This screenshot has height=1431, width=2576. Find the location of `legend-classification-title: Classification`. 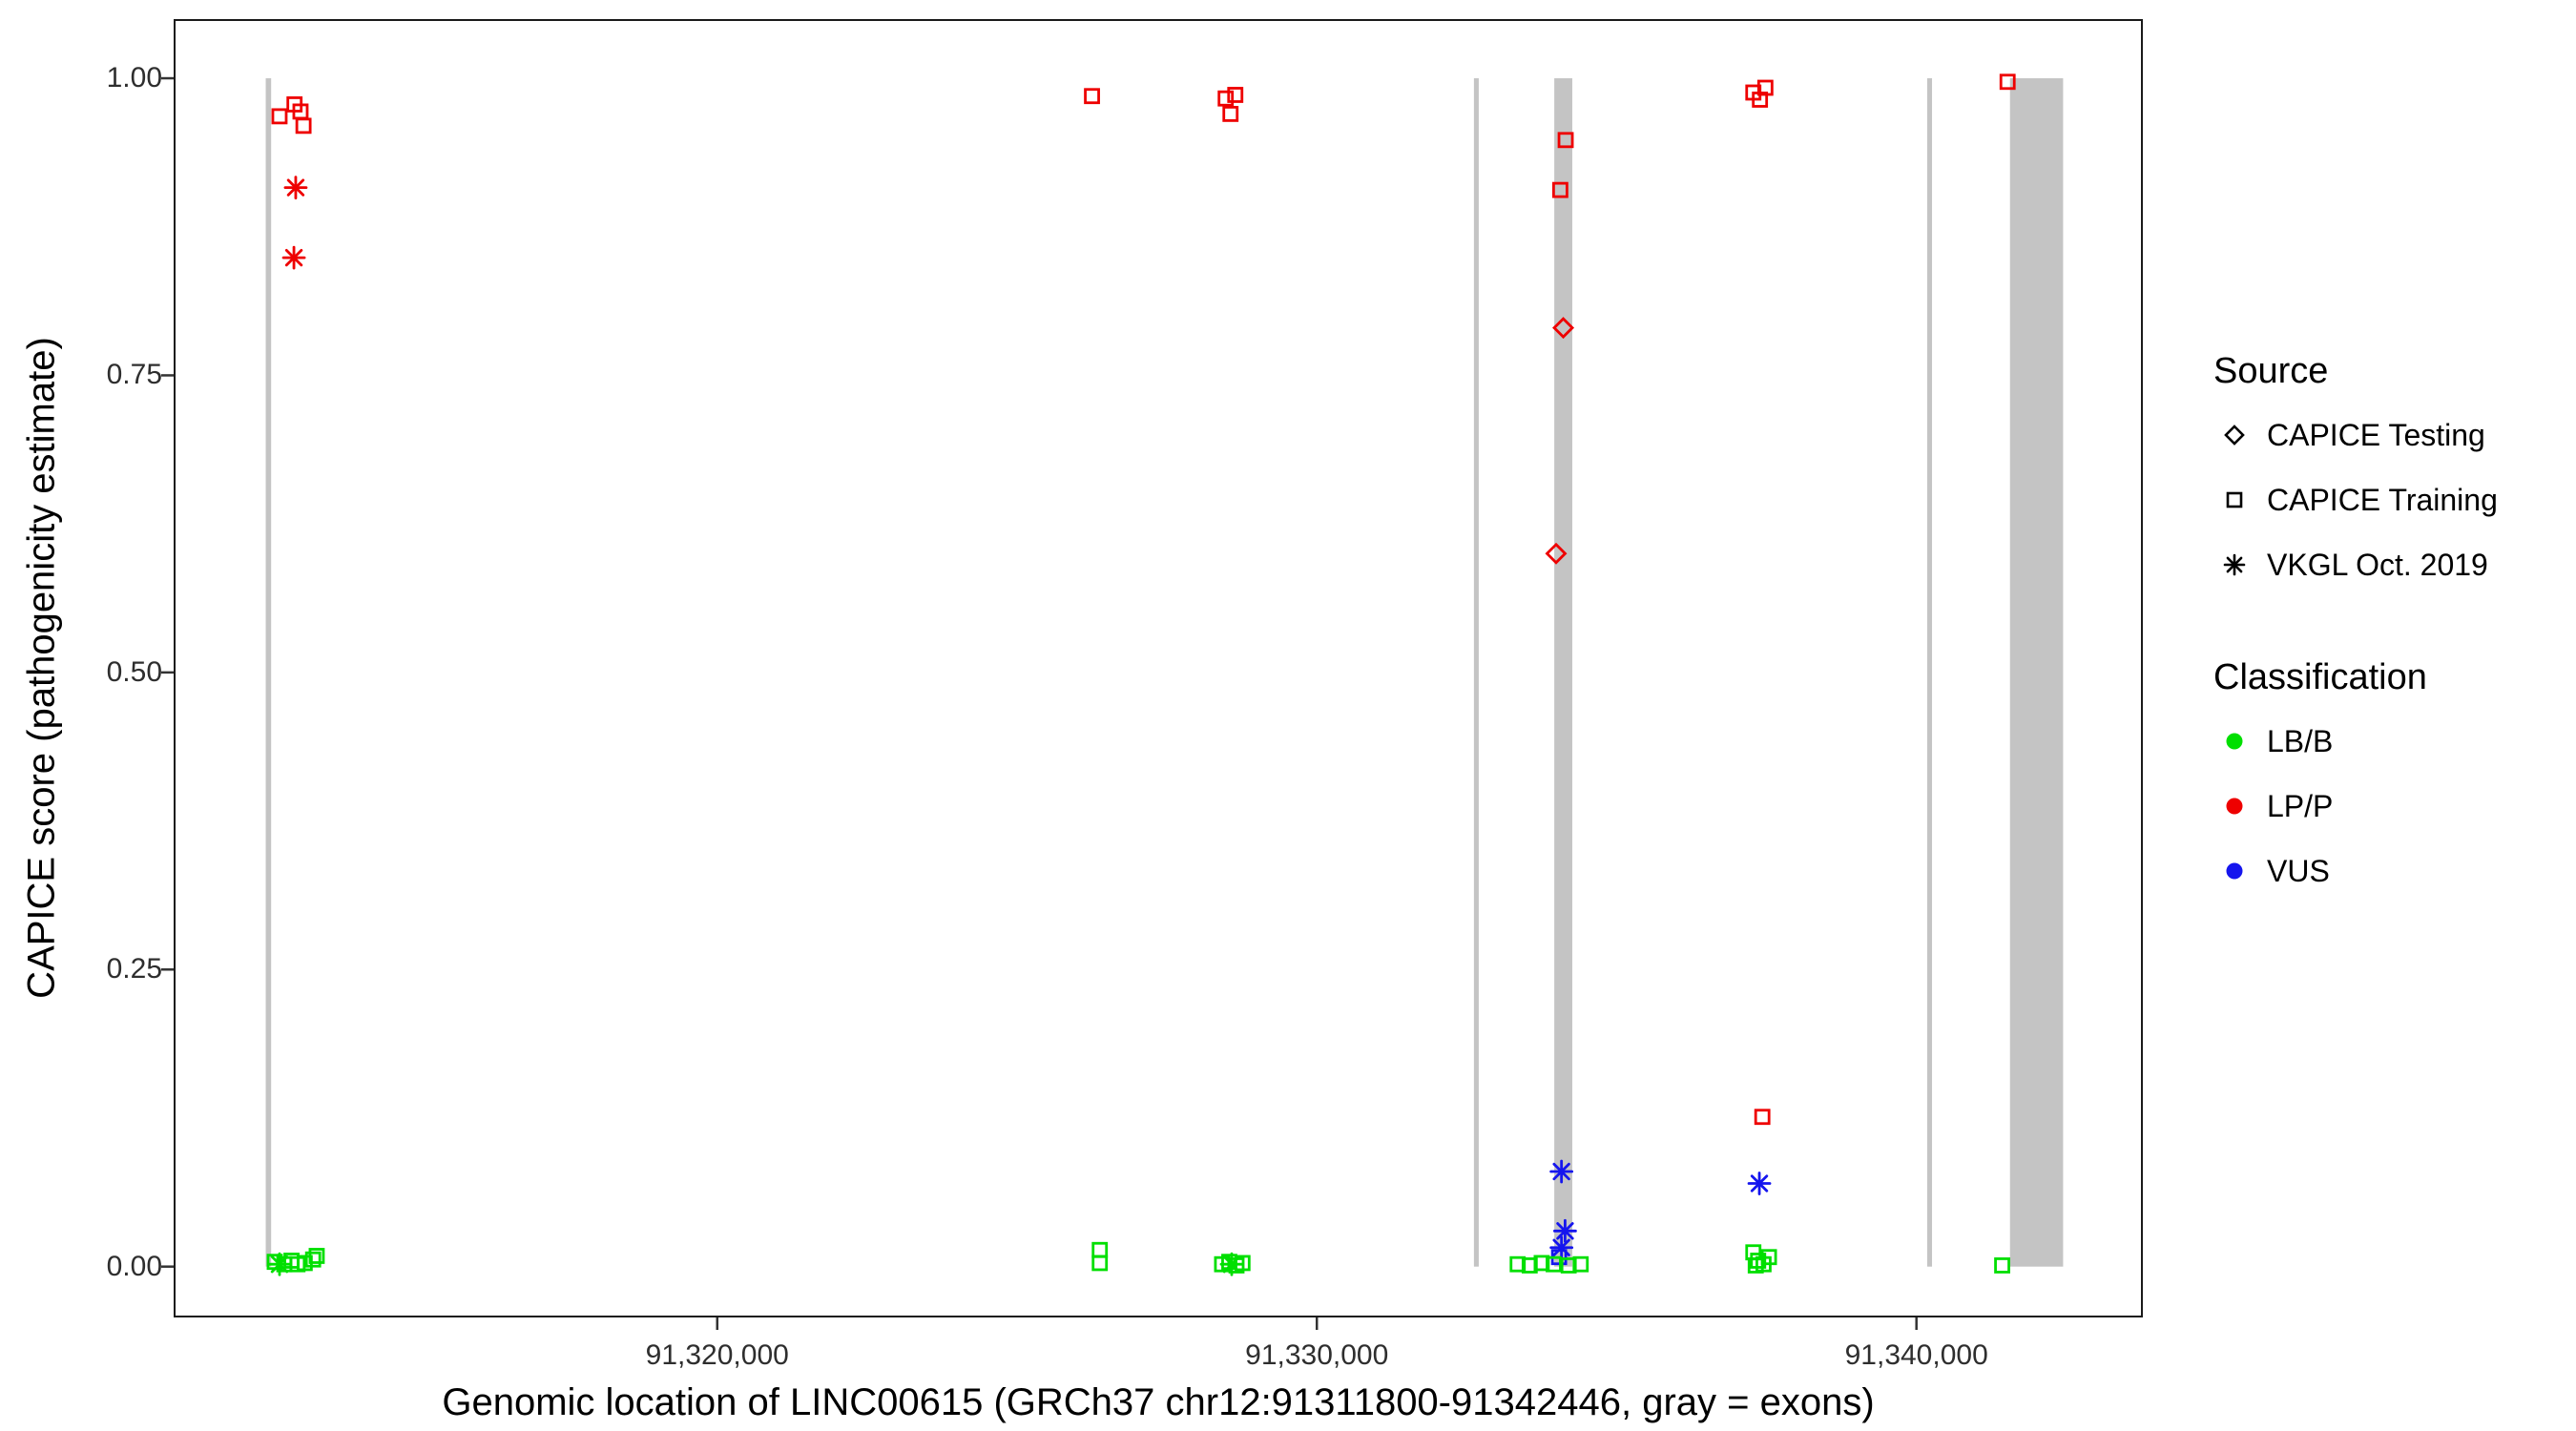

legend-classification-title: Classification is located at coordinates (2320, 677).